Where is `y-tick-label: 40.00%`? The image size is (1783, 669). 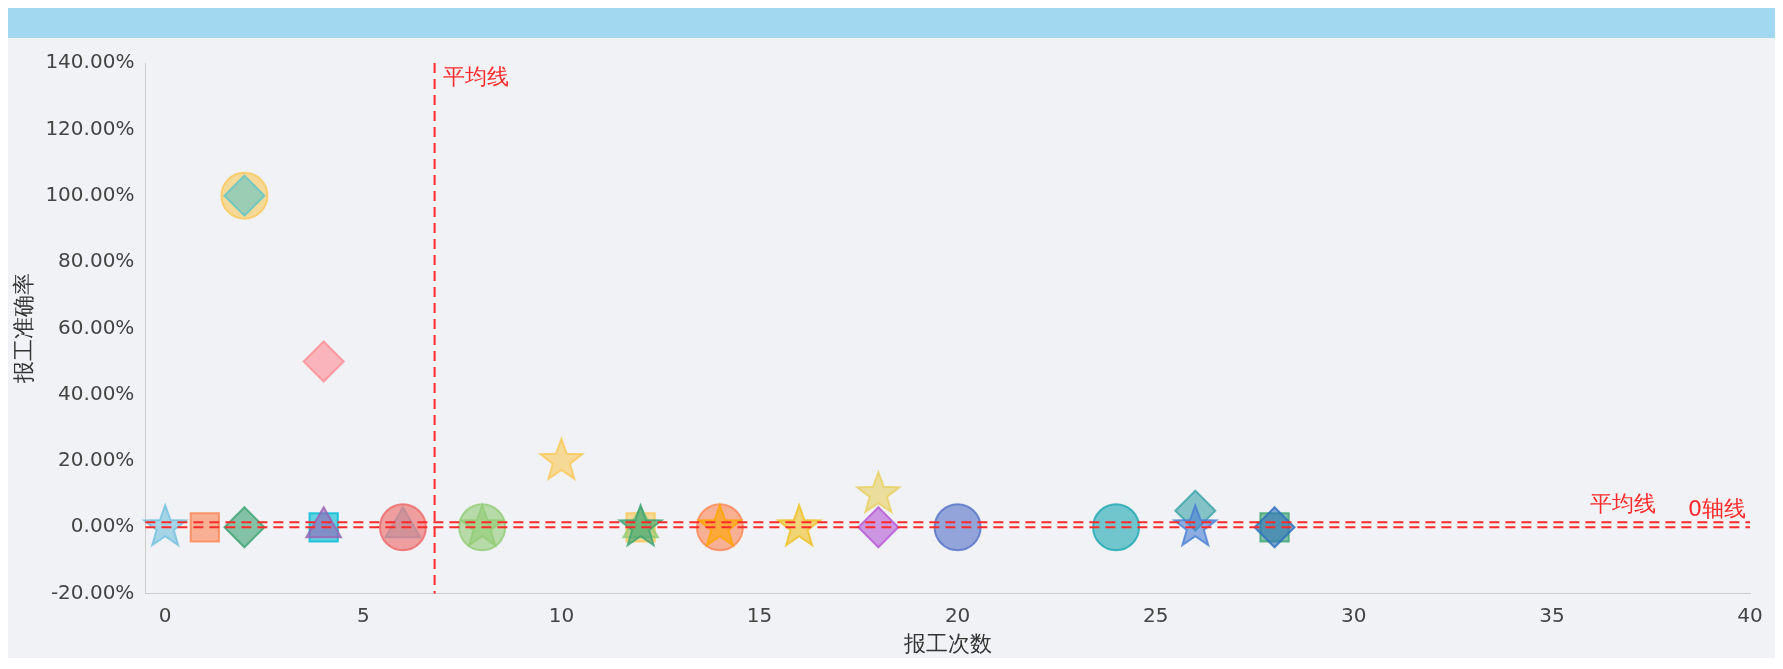
y-tick-label: 40.00% is located at coordinates (96, 392).